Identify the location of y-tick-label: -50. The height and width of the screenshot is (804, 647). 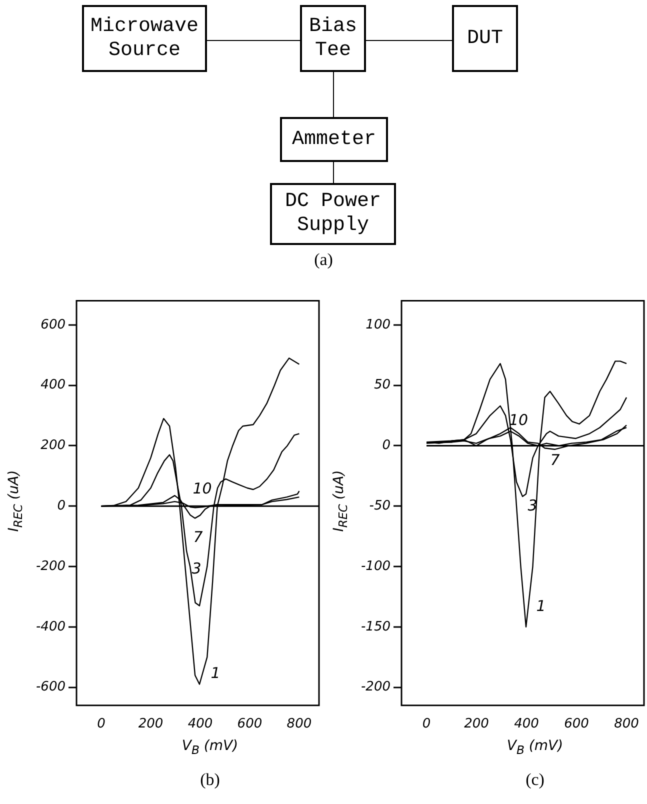
(380, 506).